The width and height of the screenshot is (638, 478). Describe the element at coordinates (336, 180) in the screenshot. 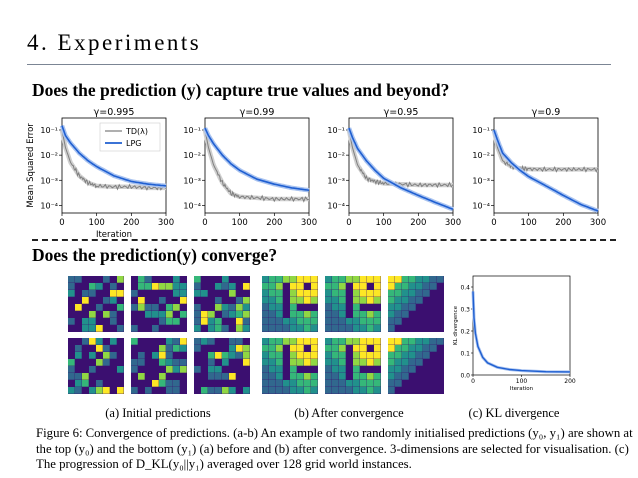

I see `y-tick-label: 10⁻³` at that location.